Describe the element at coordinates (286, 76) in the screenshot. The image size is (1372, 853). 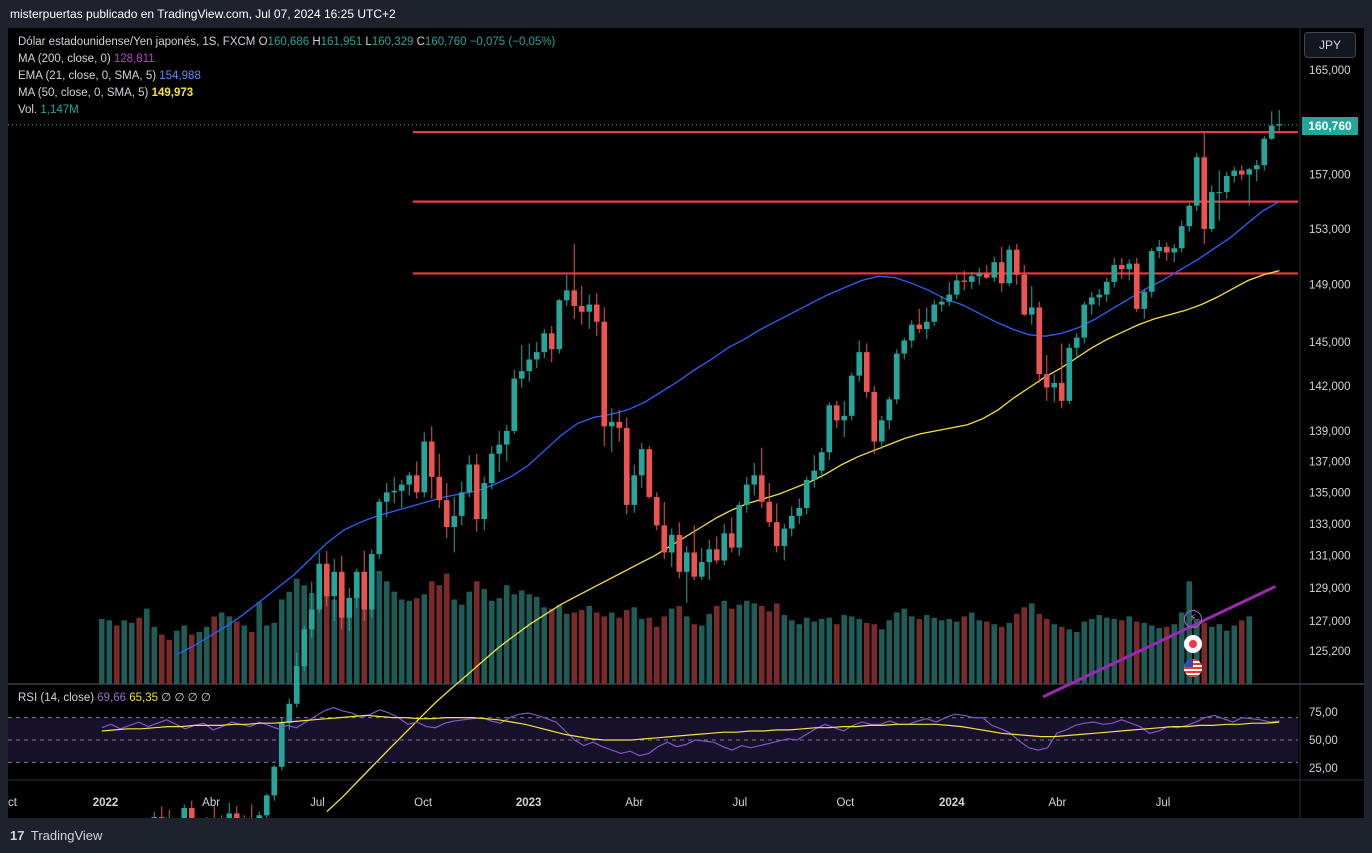
I see `ema21-row: EMA (21, close, 0, SMA, 5) 154,988` at that location.